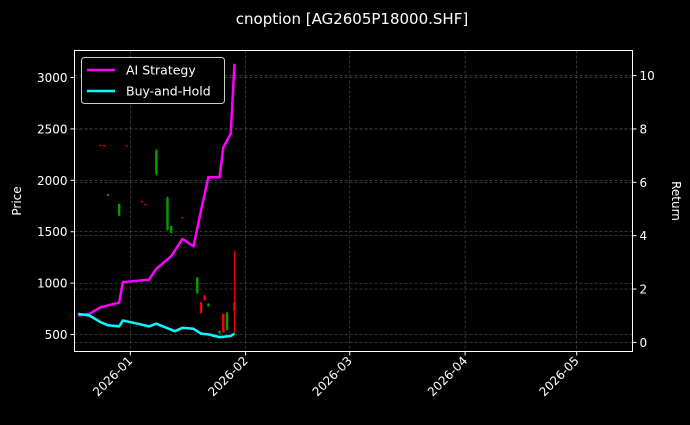  I want to click on x-tick-label: 2026-03, so click(332, 376).